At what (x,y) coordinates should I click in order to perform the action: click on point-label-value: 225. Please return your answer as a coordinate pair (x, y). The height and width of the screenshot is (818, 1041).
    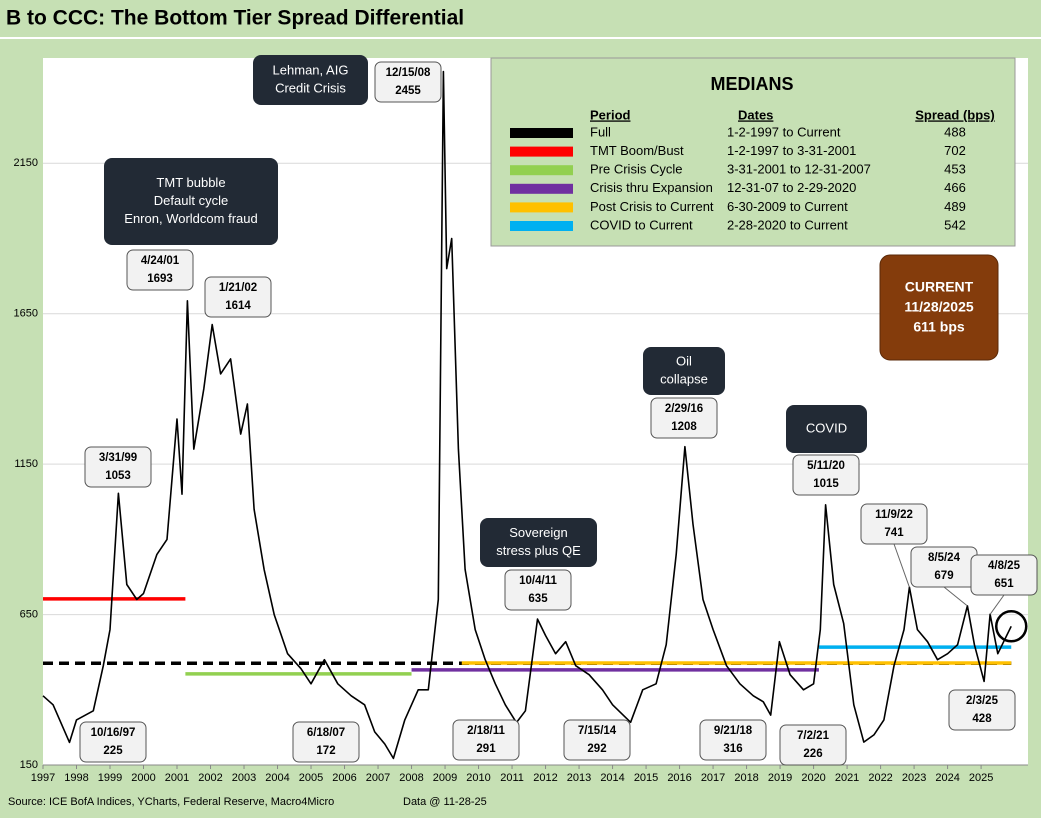
    Looking at the image, I should click on (113, 751).